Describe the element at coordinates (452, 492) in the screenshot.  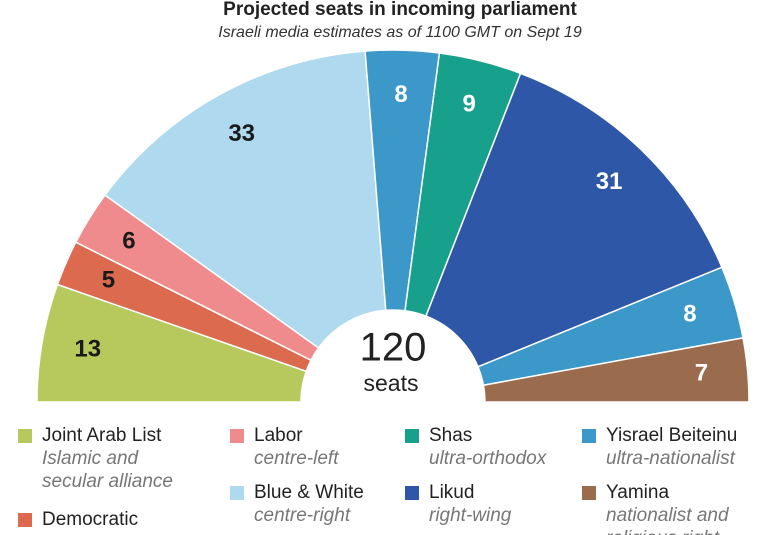
I see `legend-name: Likud` at that location.